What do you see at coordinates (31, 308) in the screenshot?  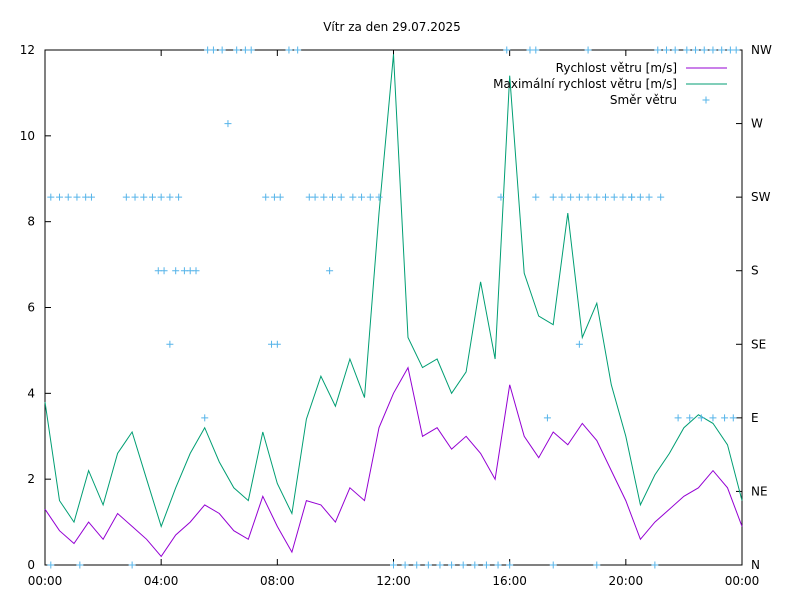 I see `y-tick-label: 6` at bounding box center [31, 308].